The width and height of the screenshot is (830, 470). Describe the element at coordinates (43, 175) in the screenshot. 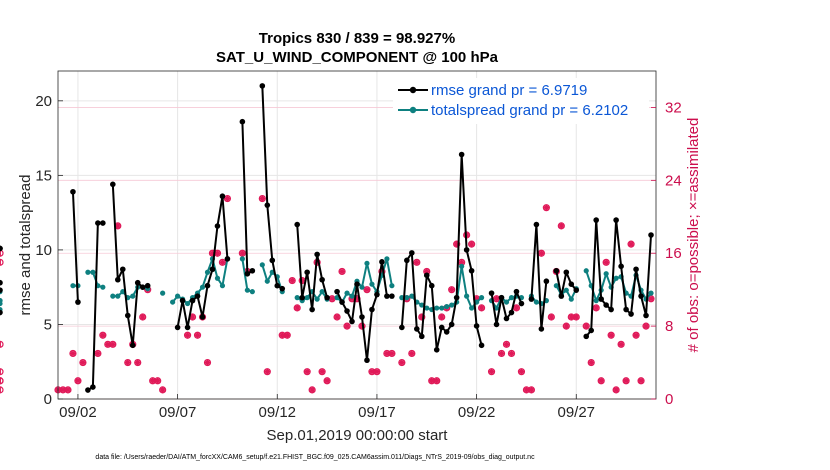

I see `y-tick-label: 15` at that location.